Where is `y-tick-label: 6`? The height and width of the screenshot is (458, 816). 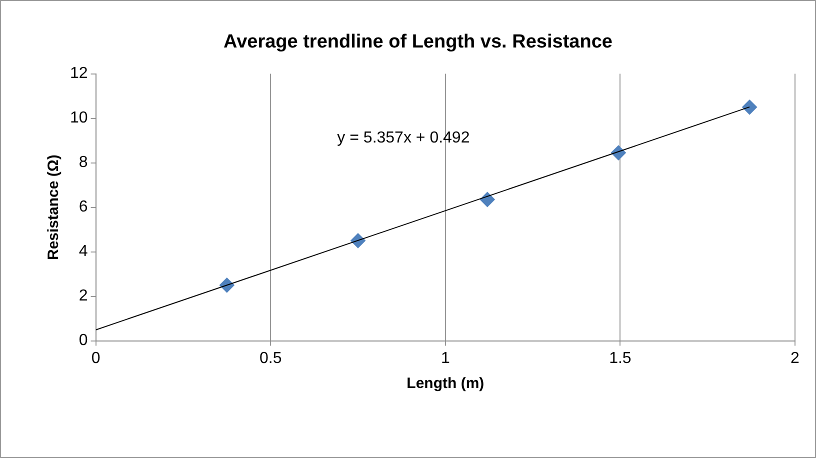
y-tick-label: 6 is located at coordinates (83, 207).